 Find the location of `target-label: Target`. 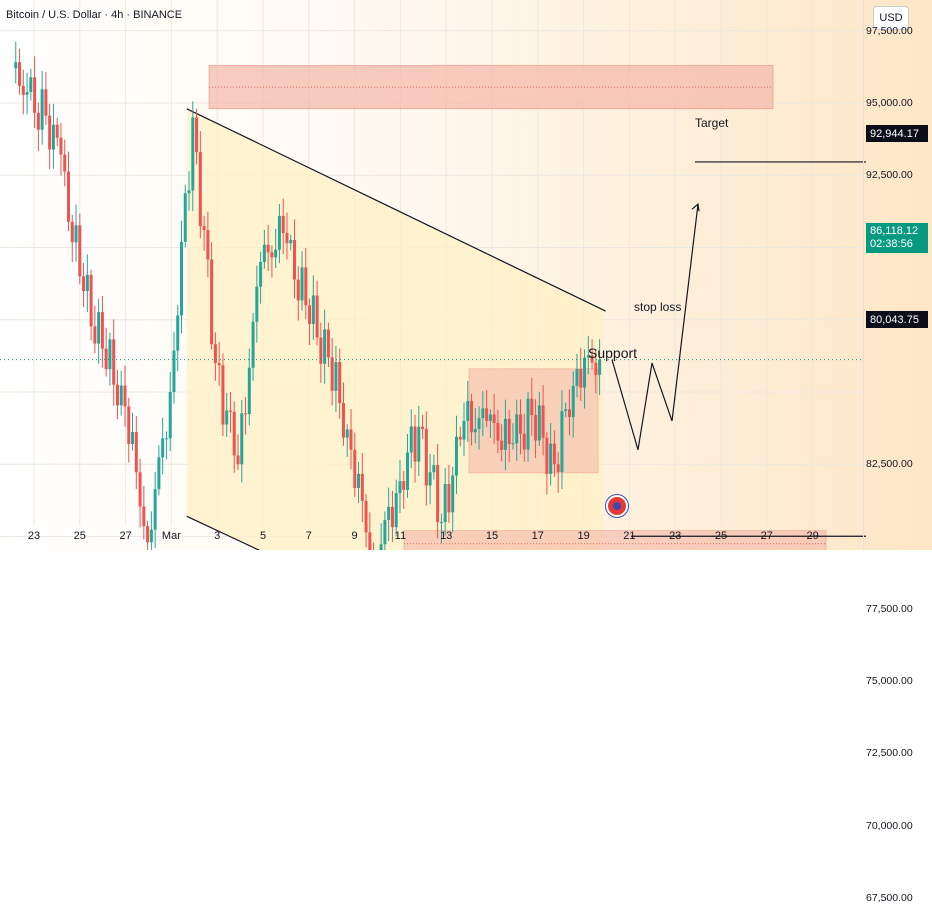

target-label: Target is located at coordinates (712, 123).